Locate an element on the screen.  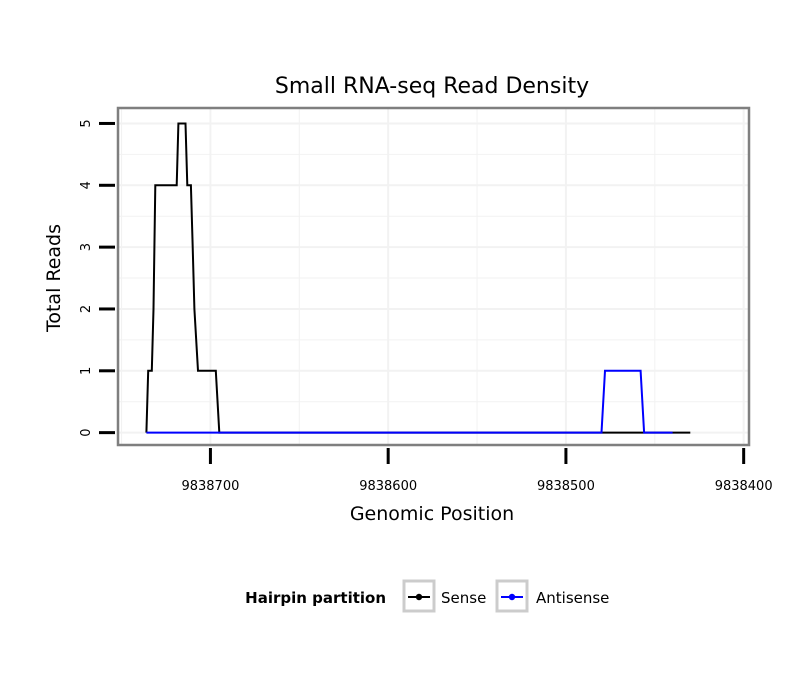
x-axis: 9838700 9838600 9838500 9838400 is located at coordinates (477, 471).